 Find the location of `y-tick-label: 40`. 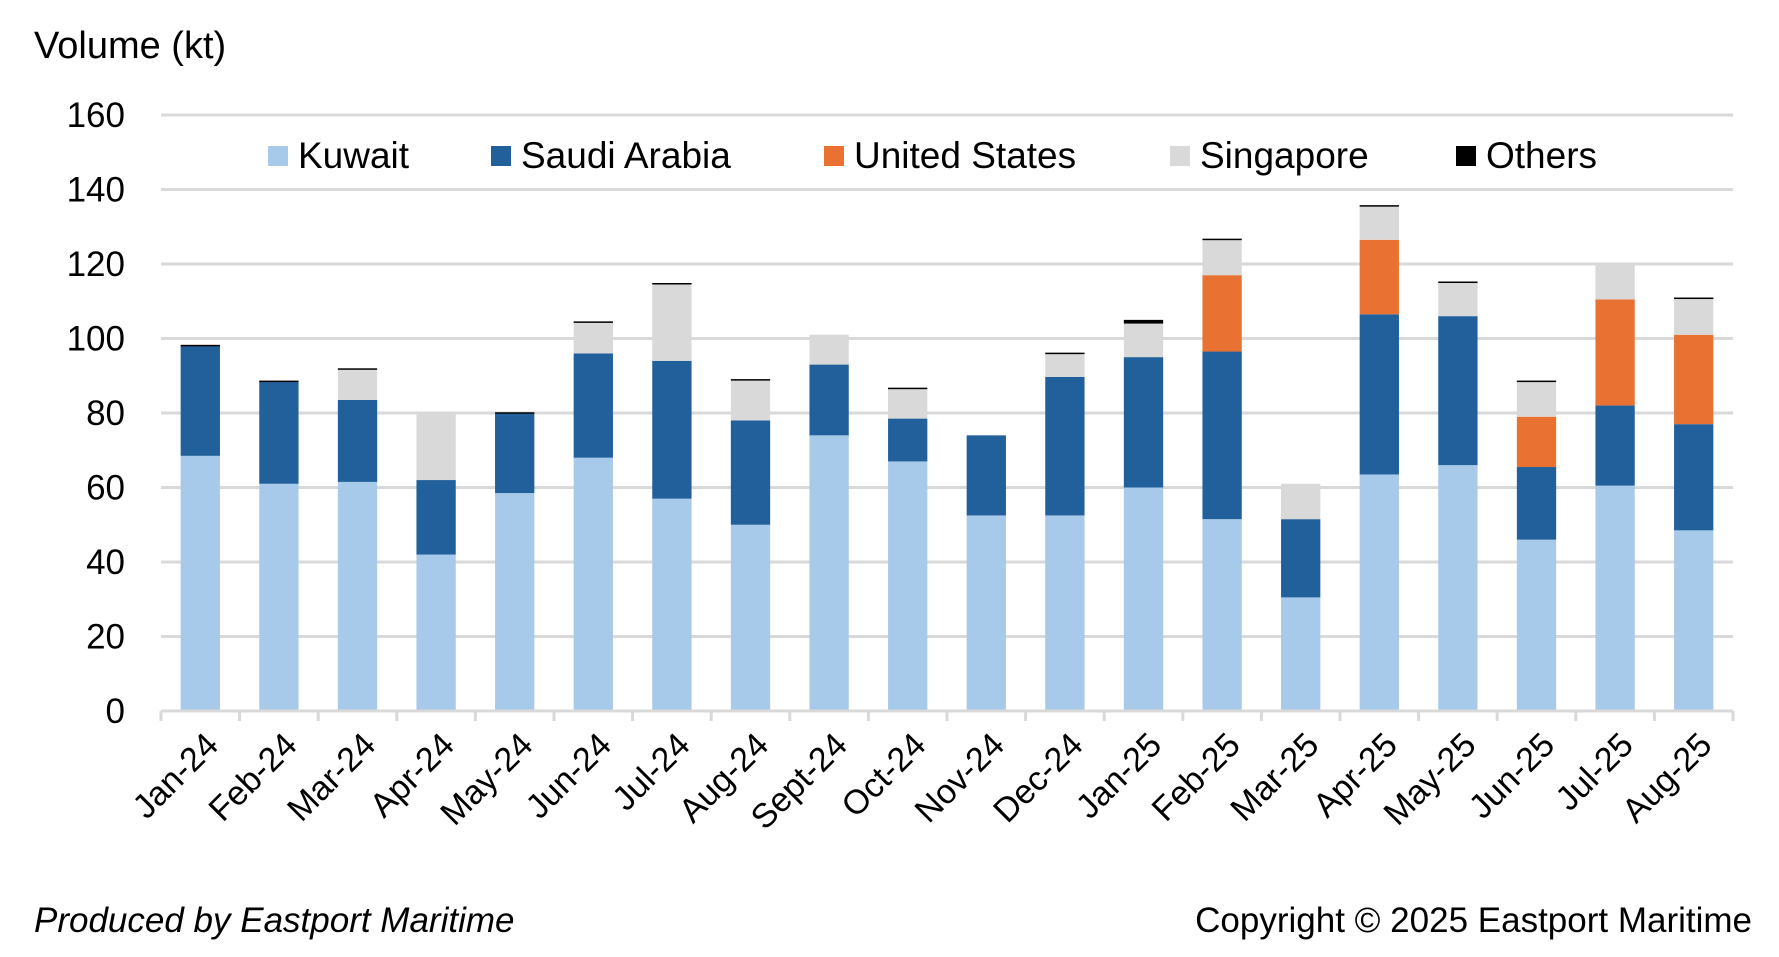

y-tick-label: 40 is located at coordinates (105, 562).